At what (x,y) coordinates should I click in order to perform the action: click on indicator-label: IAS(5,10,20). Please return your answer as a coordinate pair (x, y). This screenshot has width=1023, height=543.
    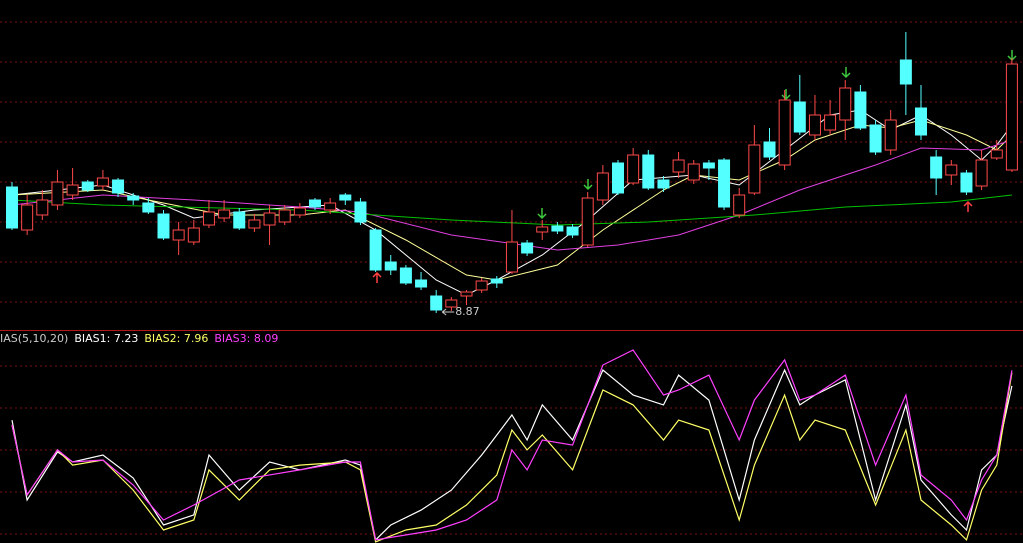
    Looking at the image, I should click on (34, 338).